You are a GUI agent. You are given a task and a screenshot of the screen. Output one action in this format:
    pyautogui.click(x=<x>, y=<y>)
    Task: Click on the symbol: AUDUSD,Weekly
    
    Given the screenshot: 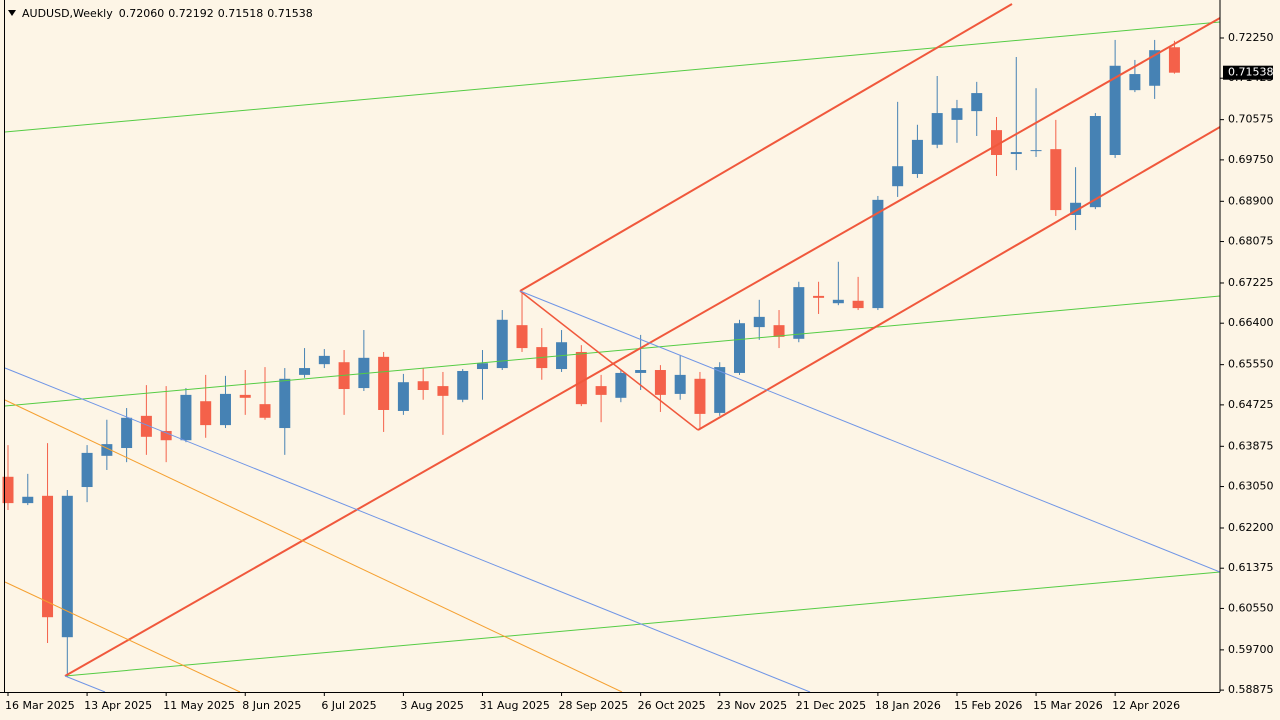 What is the action you would take?
    pyautogui.click(x=67, y=13)
    